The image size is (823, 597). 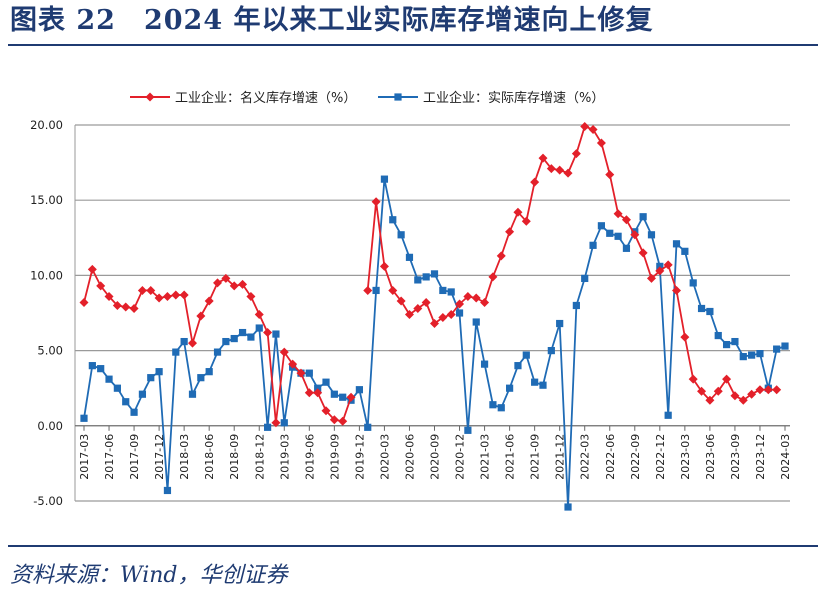 I want to click on x-tick-label: 2017-09, so click(x=134, y=457).